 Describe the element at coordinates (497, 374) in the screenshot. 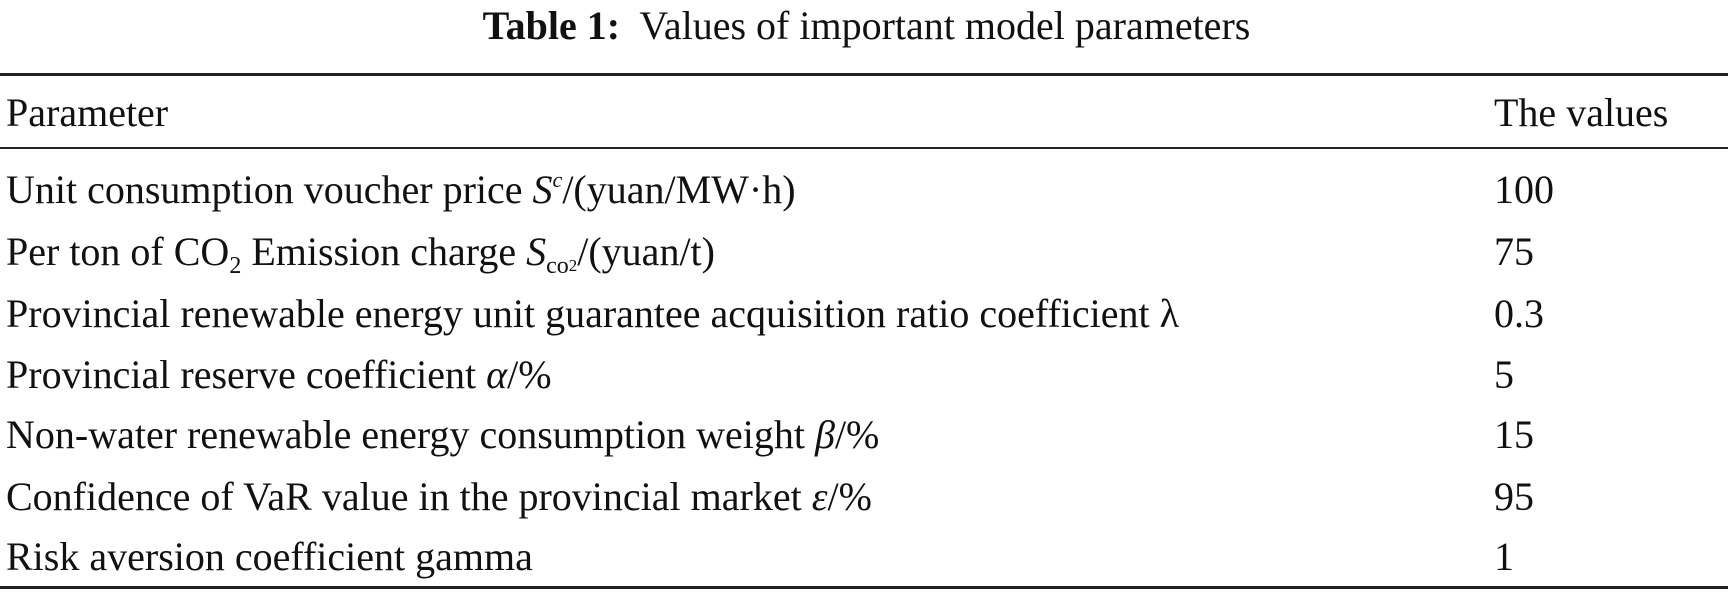

I see `symbol: α` at that location.